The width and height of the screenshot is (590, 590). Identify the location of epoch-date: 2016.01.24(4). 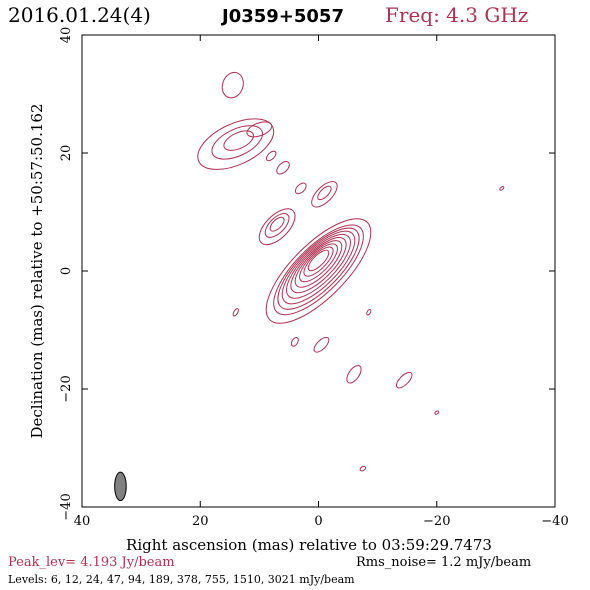
(79, 15).